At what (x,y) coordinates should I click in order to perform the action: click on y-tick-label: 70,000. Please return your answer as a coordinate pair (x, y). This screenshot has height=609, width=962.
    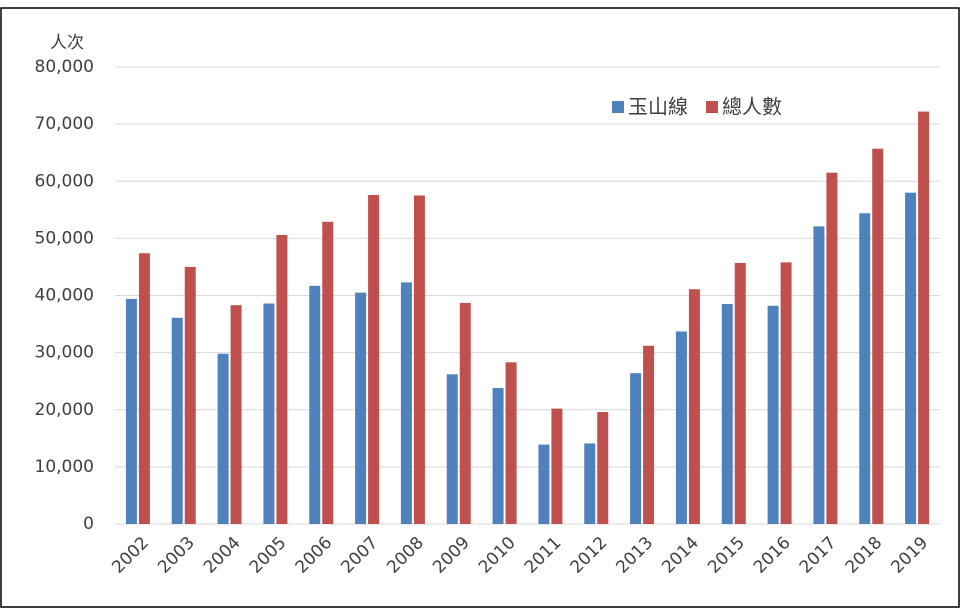
    Looking at the image, I should click on (64, 124).